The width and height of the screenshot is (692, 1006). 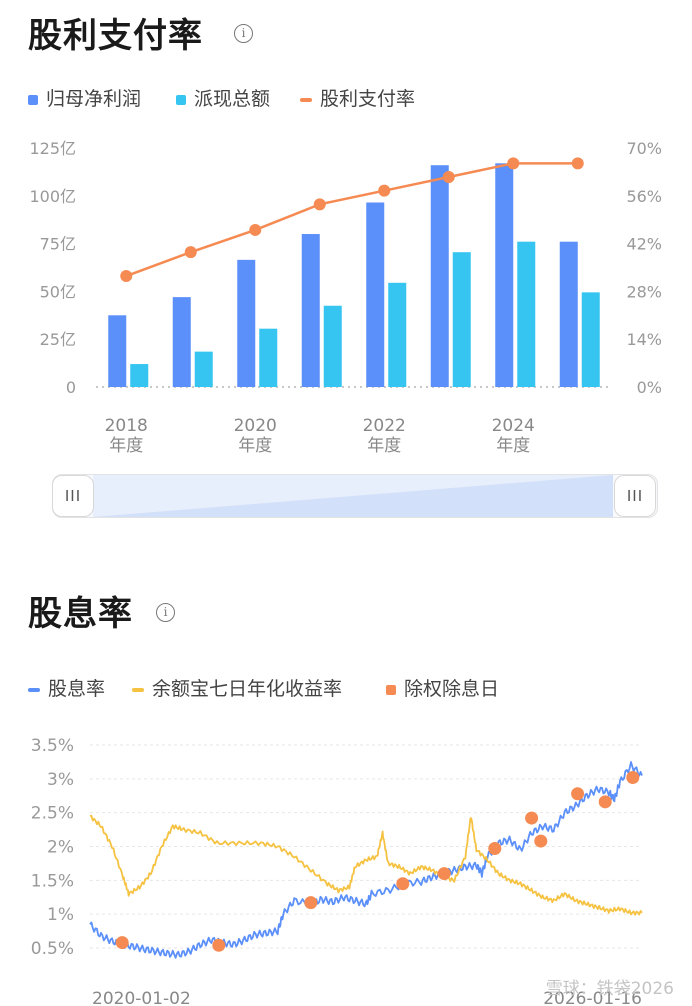 What do you see at coordinates (126, 426) in the screenshot?
I see `x-tick-label: 2018` at bounding box center [126, 426].